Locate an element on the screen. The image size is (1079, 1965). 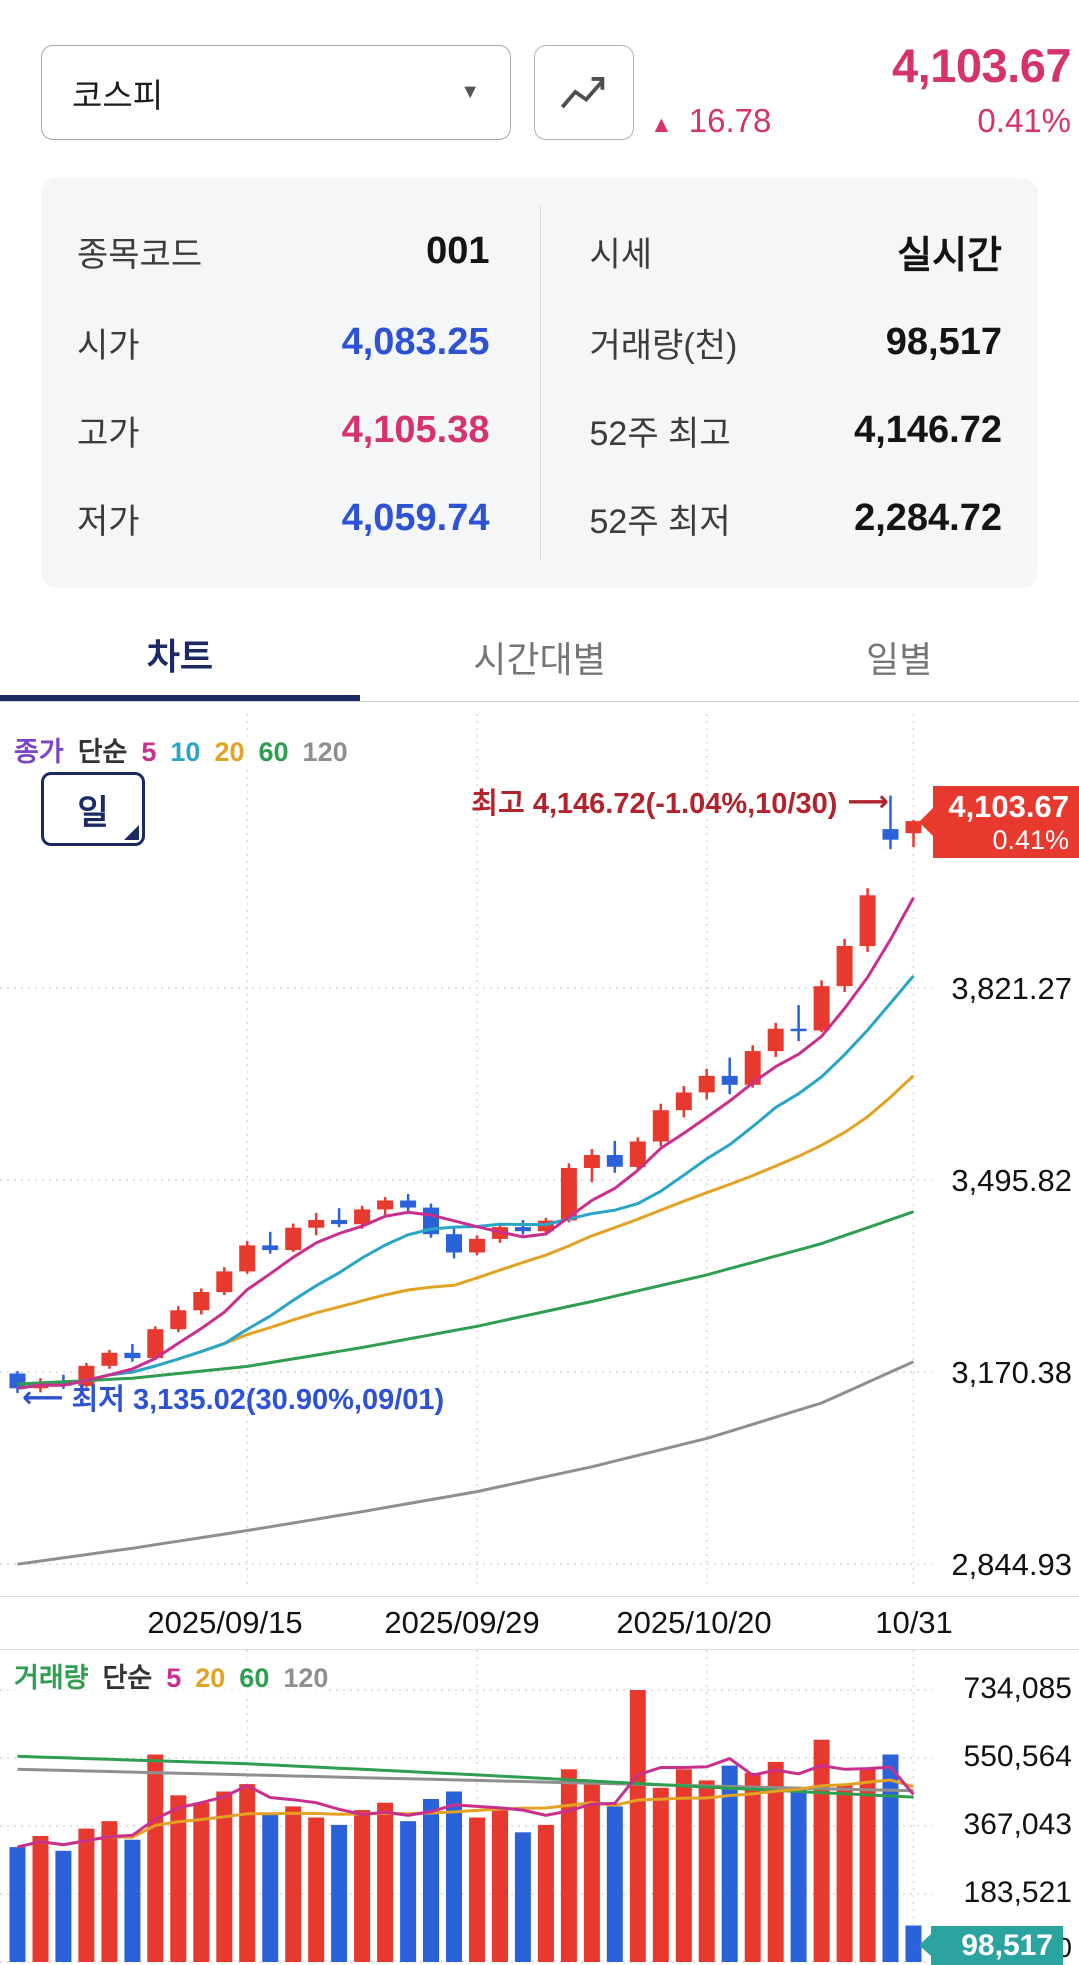
volume-axis-tick: 367,043 is located at coordinates (1017, 1824).